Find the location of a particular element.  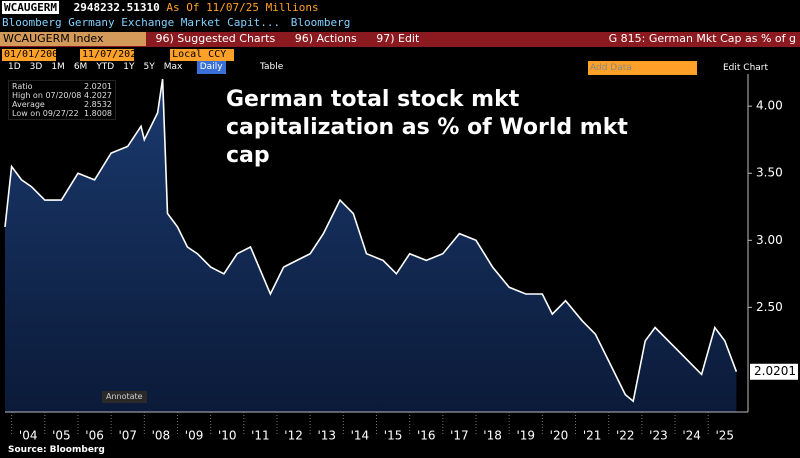

x-tick-label: '04 is located at coordinates (28, 436).